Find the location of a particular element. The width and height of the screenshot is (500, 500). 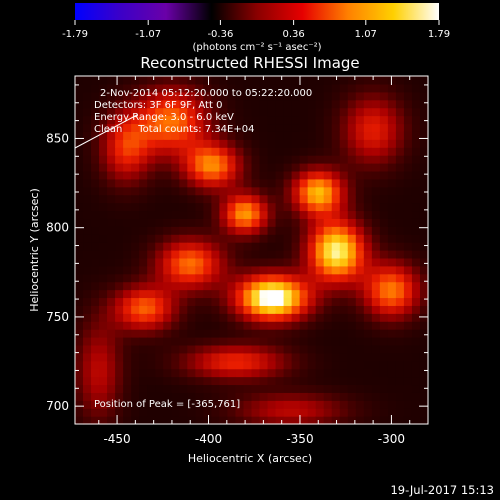

y-tick-label: 850 is located at coordinates (57, 138).